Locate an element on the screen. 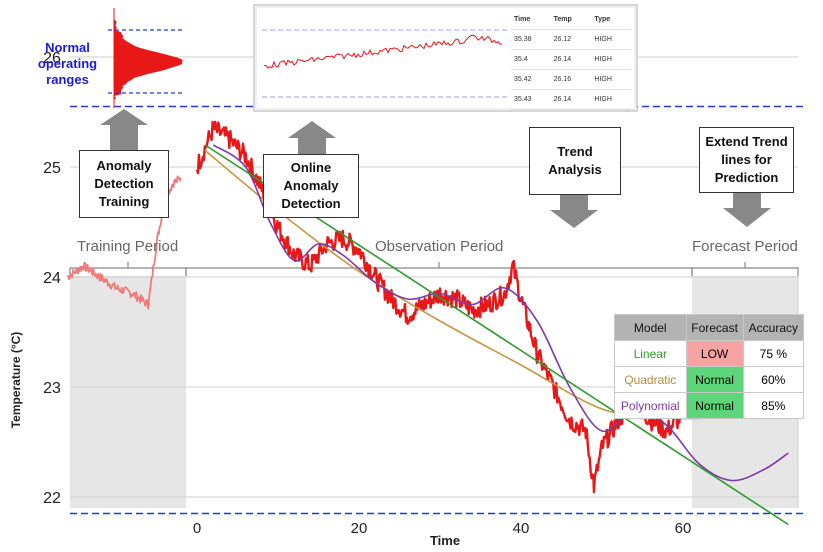  inset-cell: 35.43 is located at coordinates (531, 99).